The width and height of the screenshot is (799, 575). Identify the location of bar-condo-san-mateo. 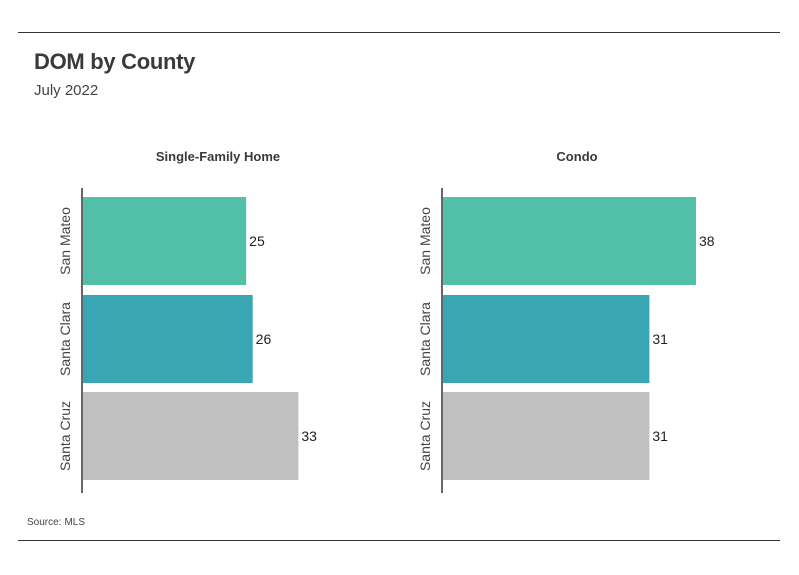
(569, 241).